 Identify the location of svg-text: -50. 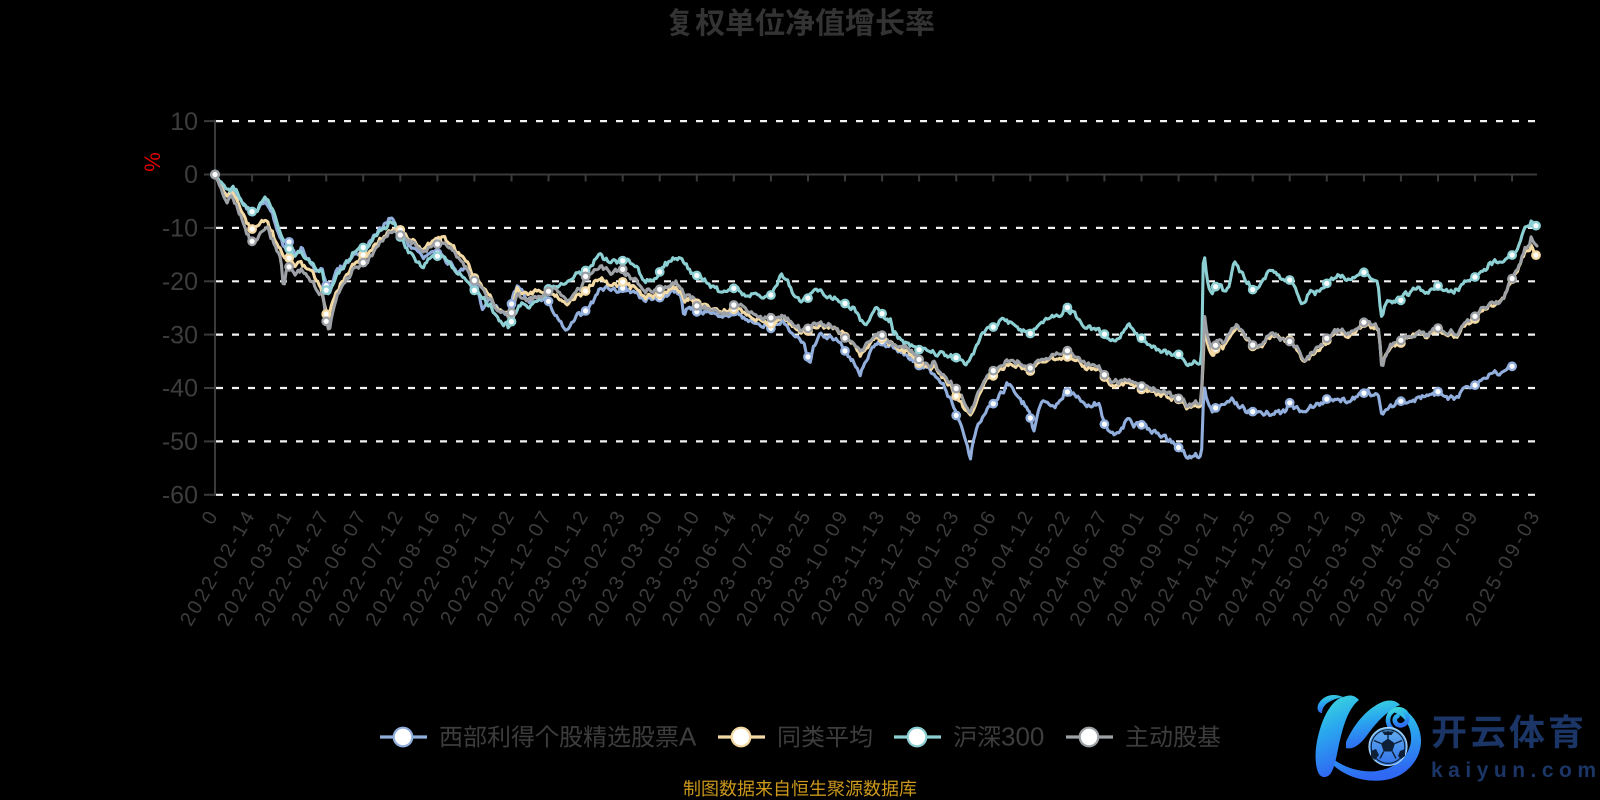
(180, 442).